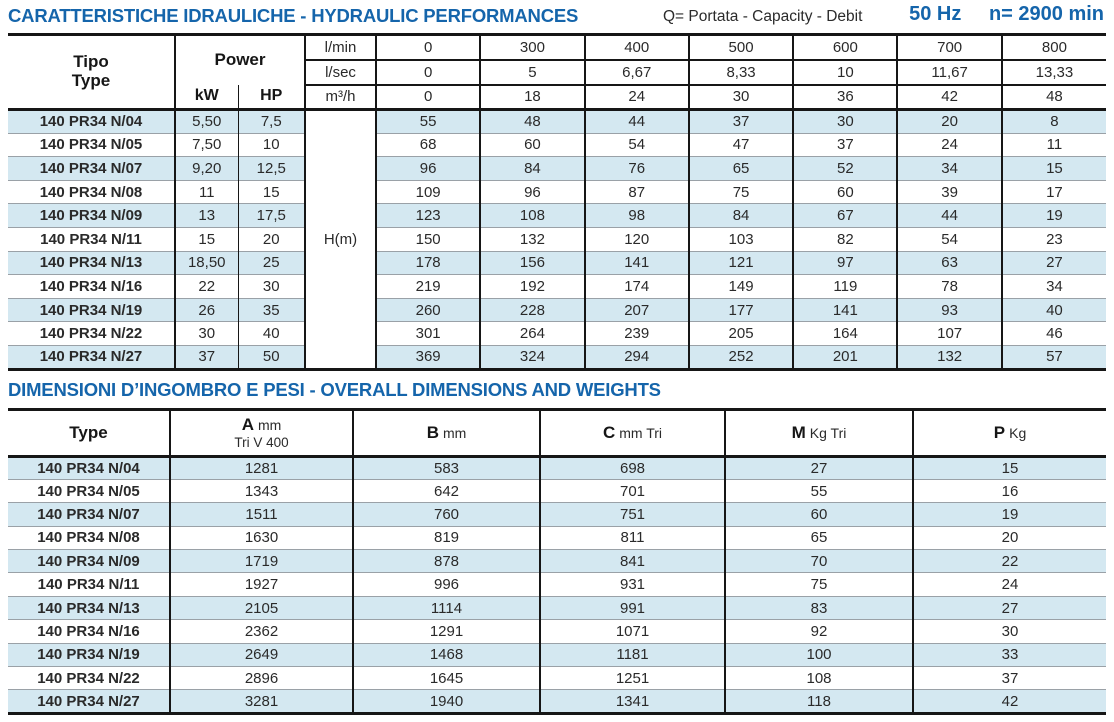 The width and height of the screenshot is (1114, 722). I want to click on pump-type: 140 PR34 N/22, so click(91, 333).